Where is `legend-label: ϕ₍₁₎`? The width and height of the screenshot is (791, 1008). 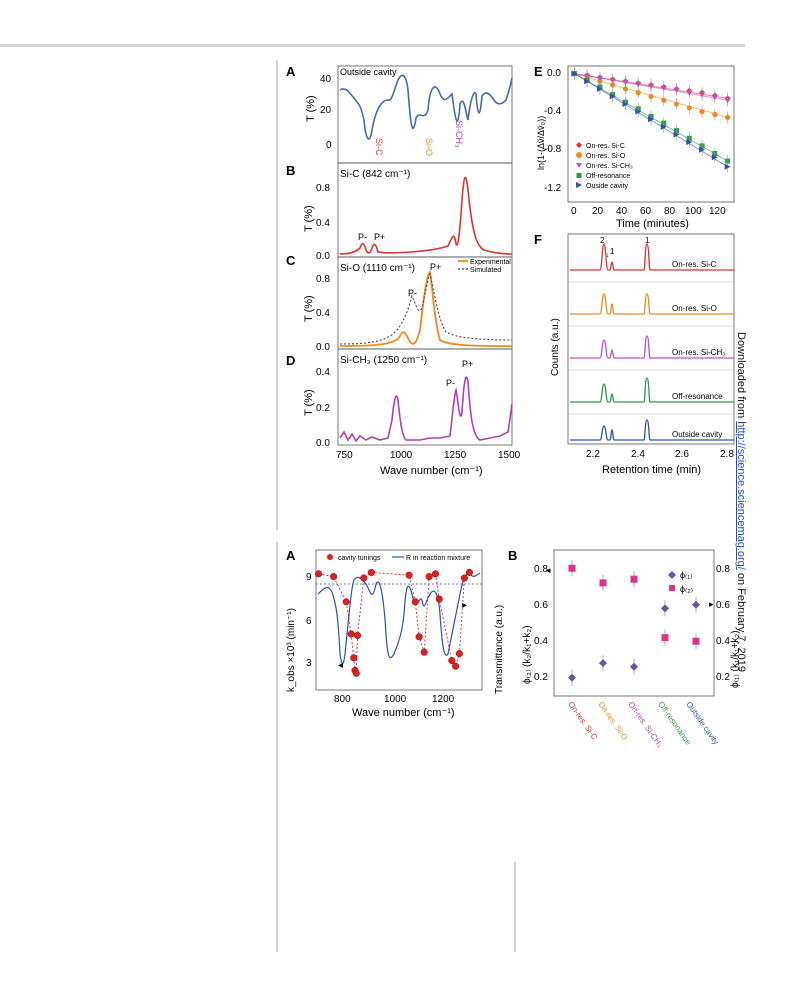 legend-label: ϕ₍₁₎ is located at coordinates (686, 575).